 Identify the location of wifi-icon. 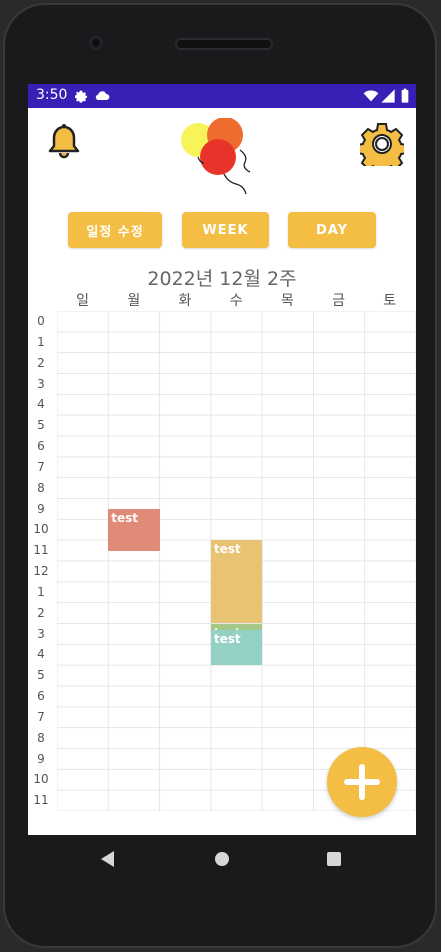
(371, 96).